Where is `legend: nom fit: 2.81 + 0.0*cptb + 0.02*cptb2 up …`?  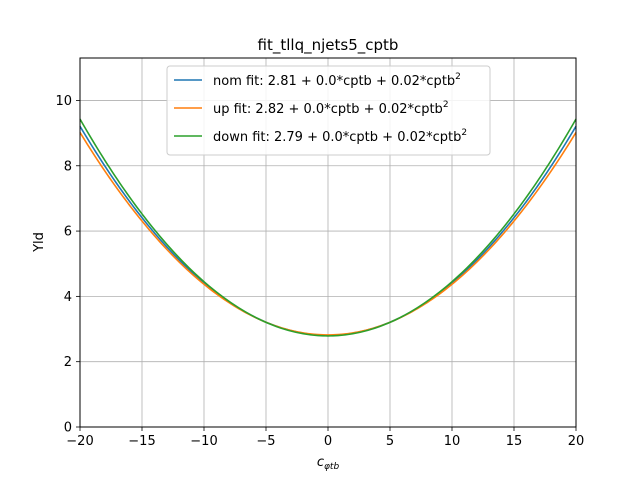 legend: nom fit: 2.81 + 0.0*cptb + 0.02*cptb2 up … is located at coordinates (328, 110).